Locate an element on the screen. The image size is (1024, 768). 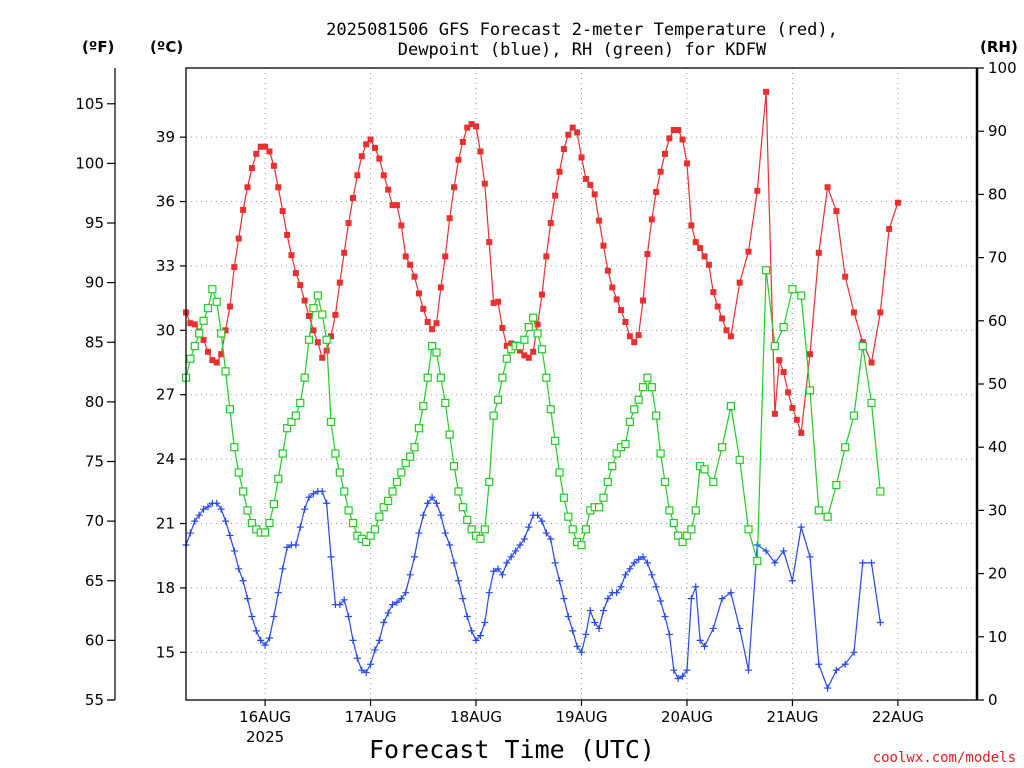
celsius-ticks: 15 18 21 24 27 30 33 36 39 is located at coordinates (171, 394).